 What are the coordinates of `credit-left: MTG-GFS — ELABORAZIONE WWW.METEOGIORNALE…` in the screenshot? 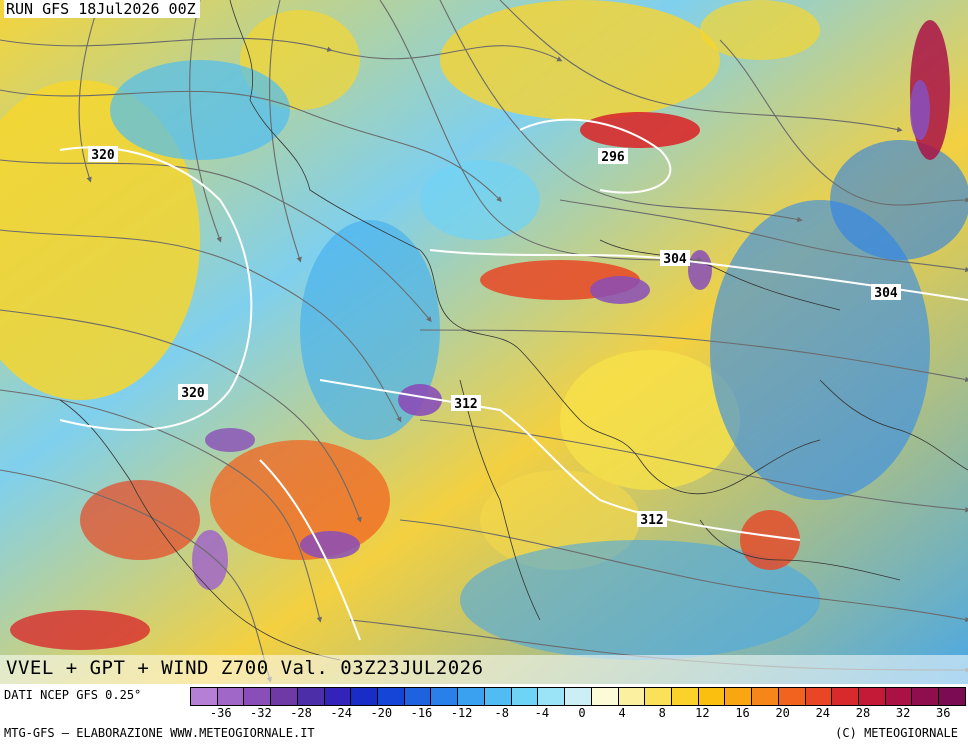 It's located at (159, 733).